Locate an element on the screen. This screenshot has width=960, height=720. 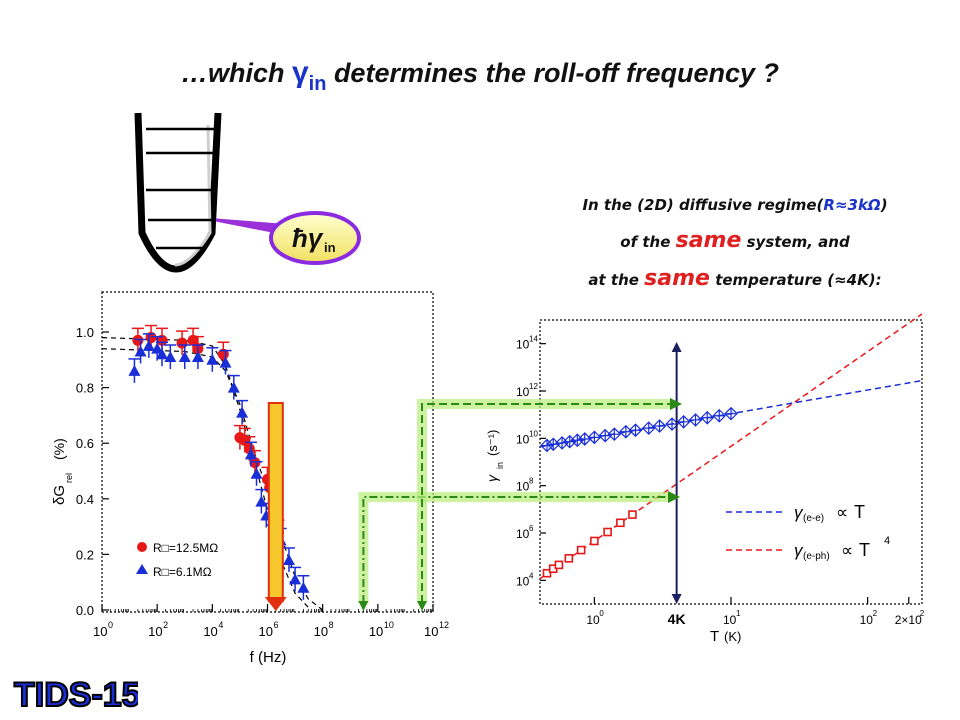
tids-logo: TIDS-15 is located at coordinates (75, 694).